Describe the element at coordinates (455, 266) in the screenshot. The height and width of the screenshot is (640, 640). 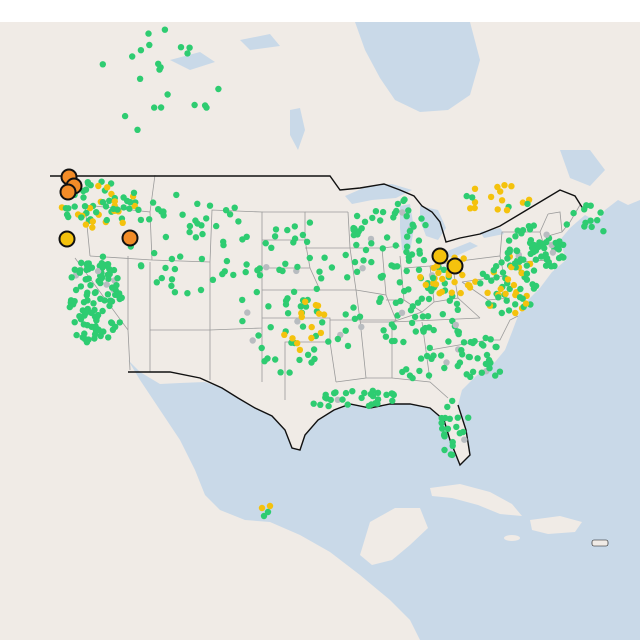
I see `highlight-marker-moderate` at that location.